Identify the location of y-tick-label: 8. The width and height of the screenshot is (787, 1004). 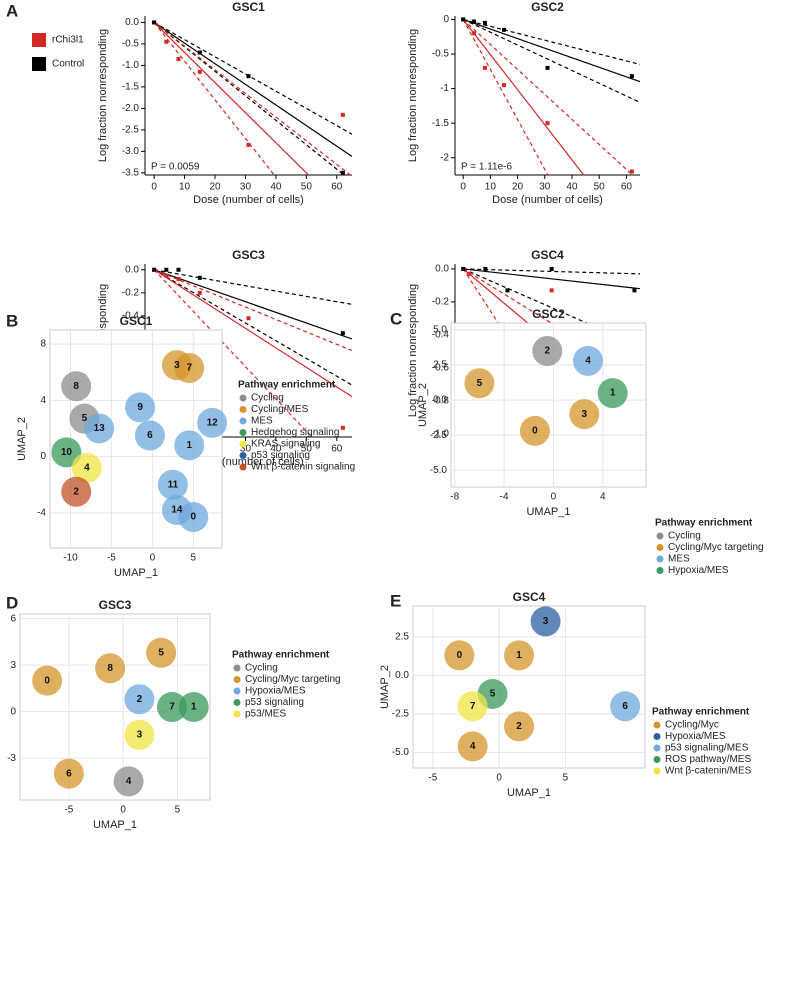
(43, 344).